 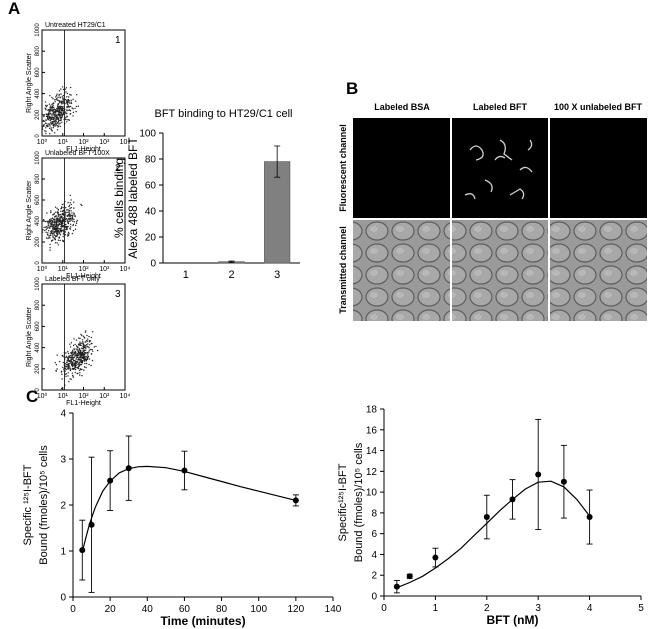 What do you see at coordinates (118, 40) in the screenshot?
I see `annotation: 1` at bounding box center [118, 40].